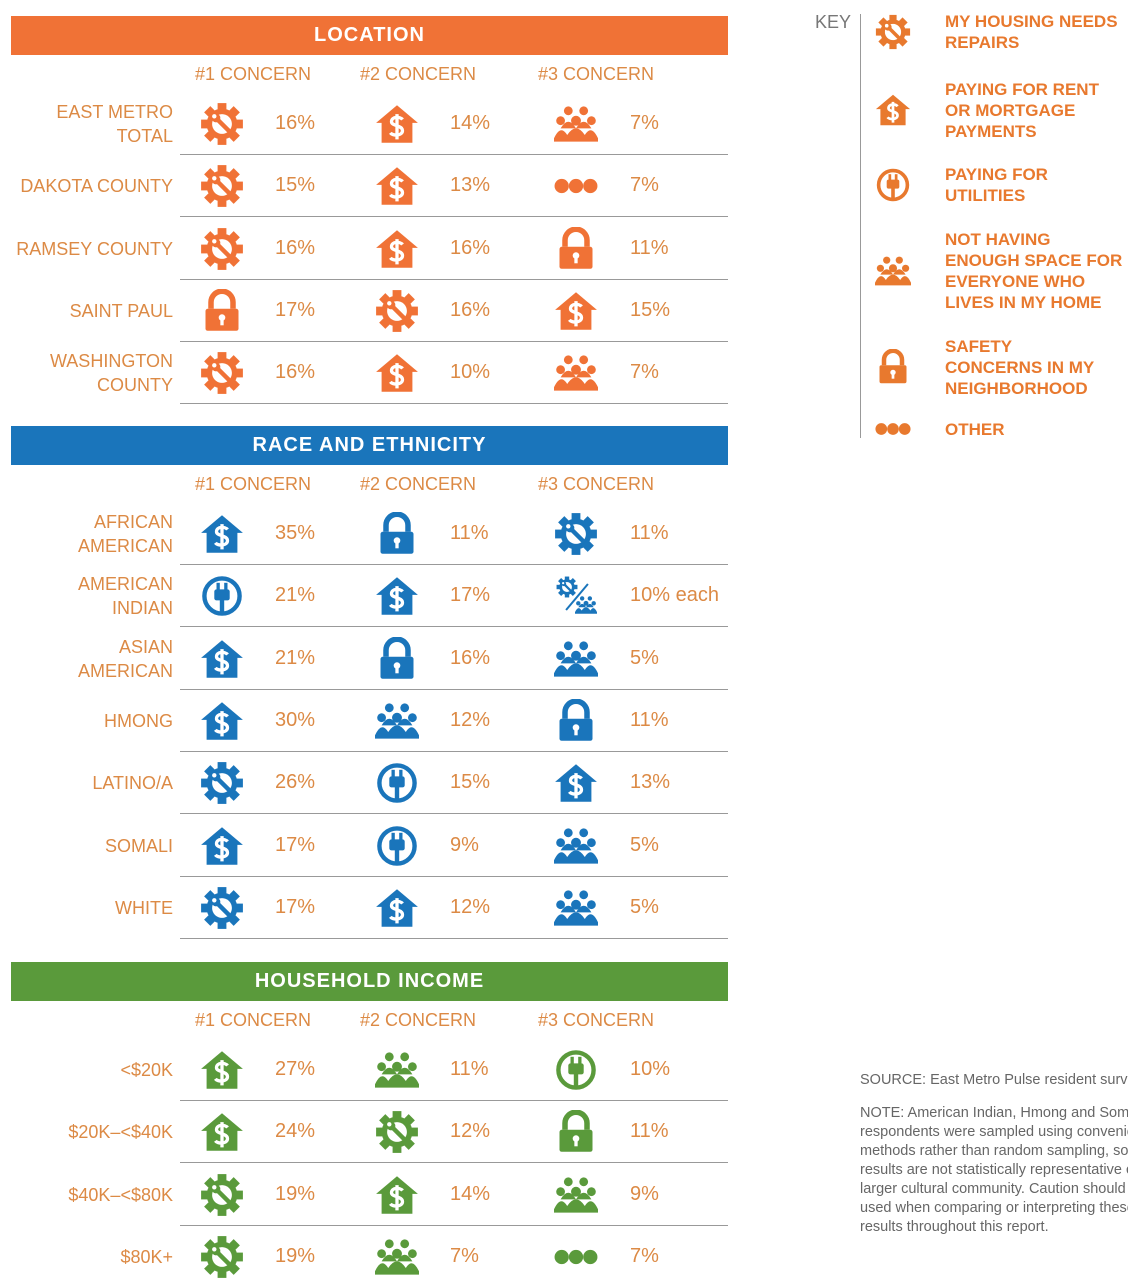 This screenshot has height=1281, width=1128. Describe the element at coordinates (470, 1131) in the screenshot. I see `percent: 12%` at that location.